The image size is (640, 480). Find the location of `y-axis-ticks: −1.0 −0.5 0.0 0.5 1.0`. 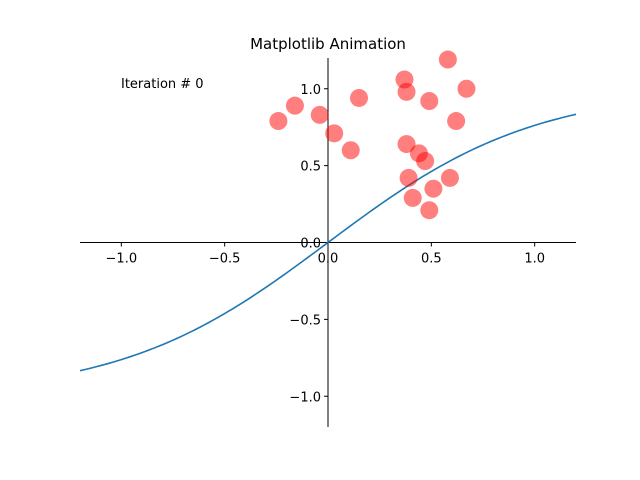

y-axis-ticks: −1.0 −0.5 0.0 0.5 1.0 is located at coordinates (308, 244).